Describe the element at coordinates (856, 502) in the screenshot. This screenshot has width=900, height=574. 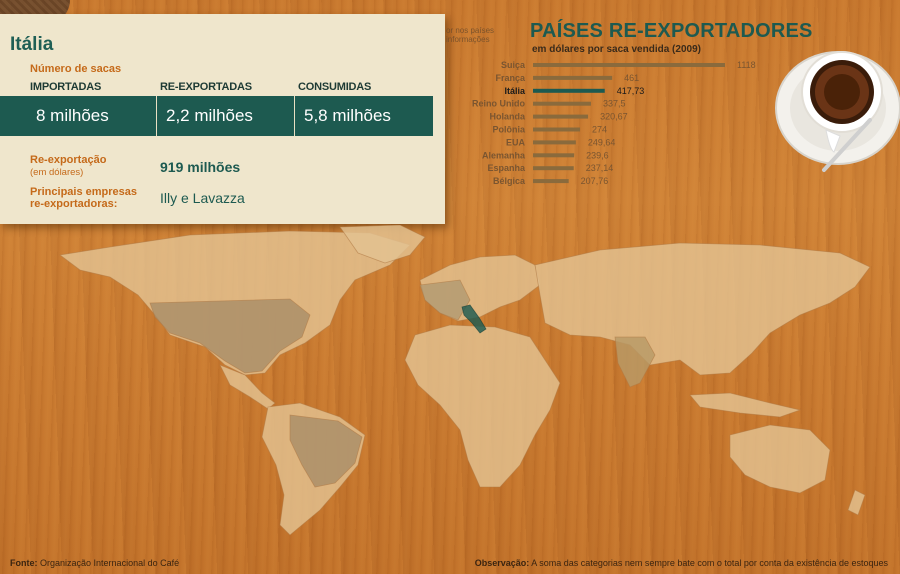
I see `map-new-zealand` at that location.